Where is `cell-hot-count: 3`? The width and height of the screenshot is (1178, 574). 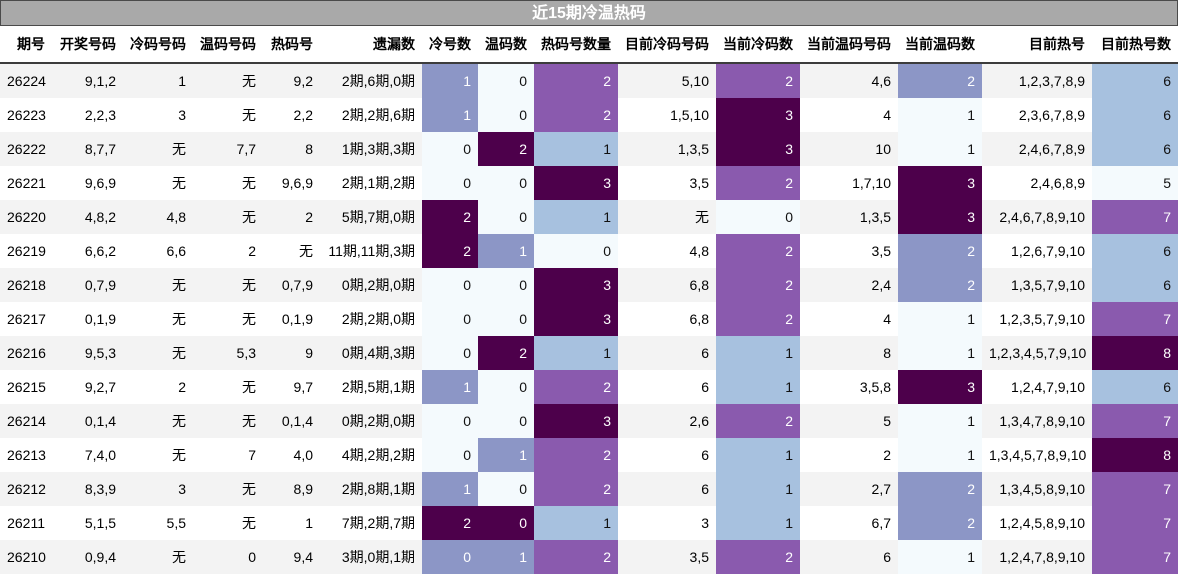
cell-hot-count: 3 is located at coordinates (576, 183).